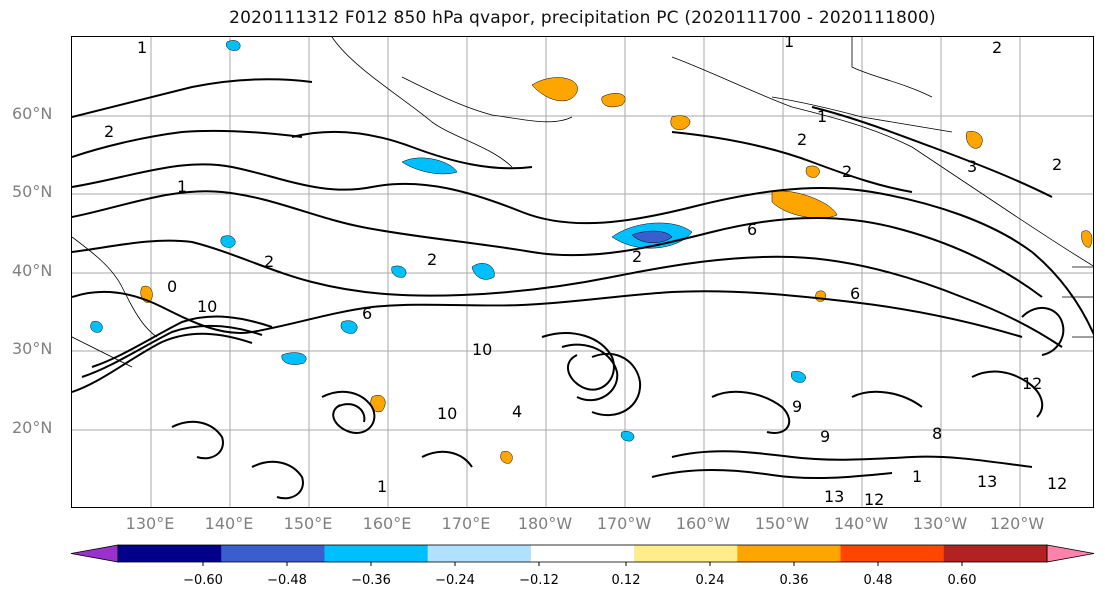 The image size is (1105, 601). I want to click on lon-label: 120°W, so click(1017, 523).